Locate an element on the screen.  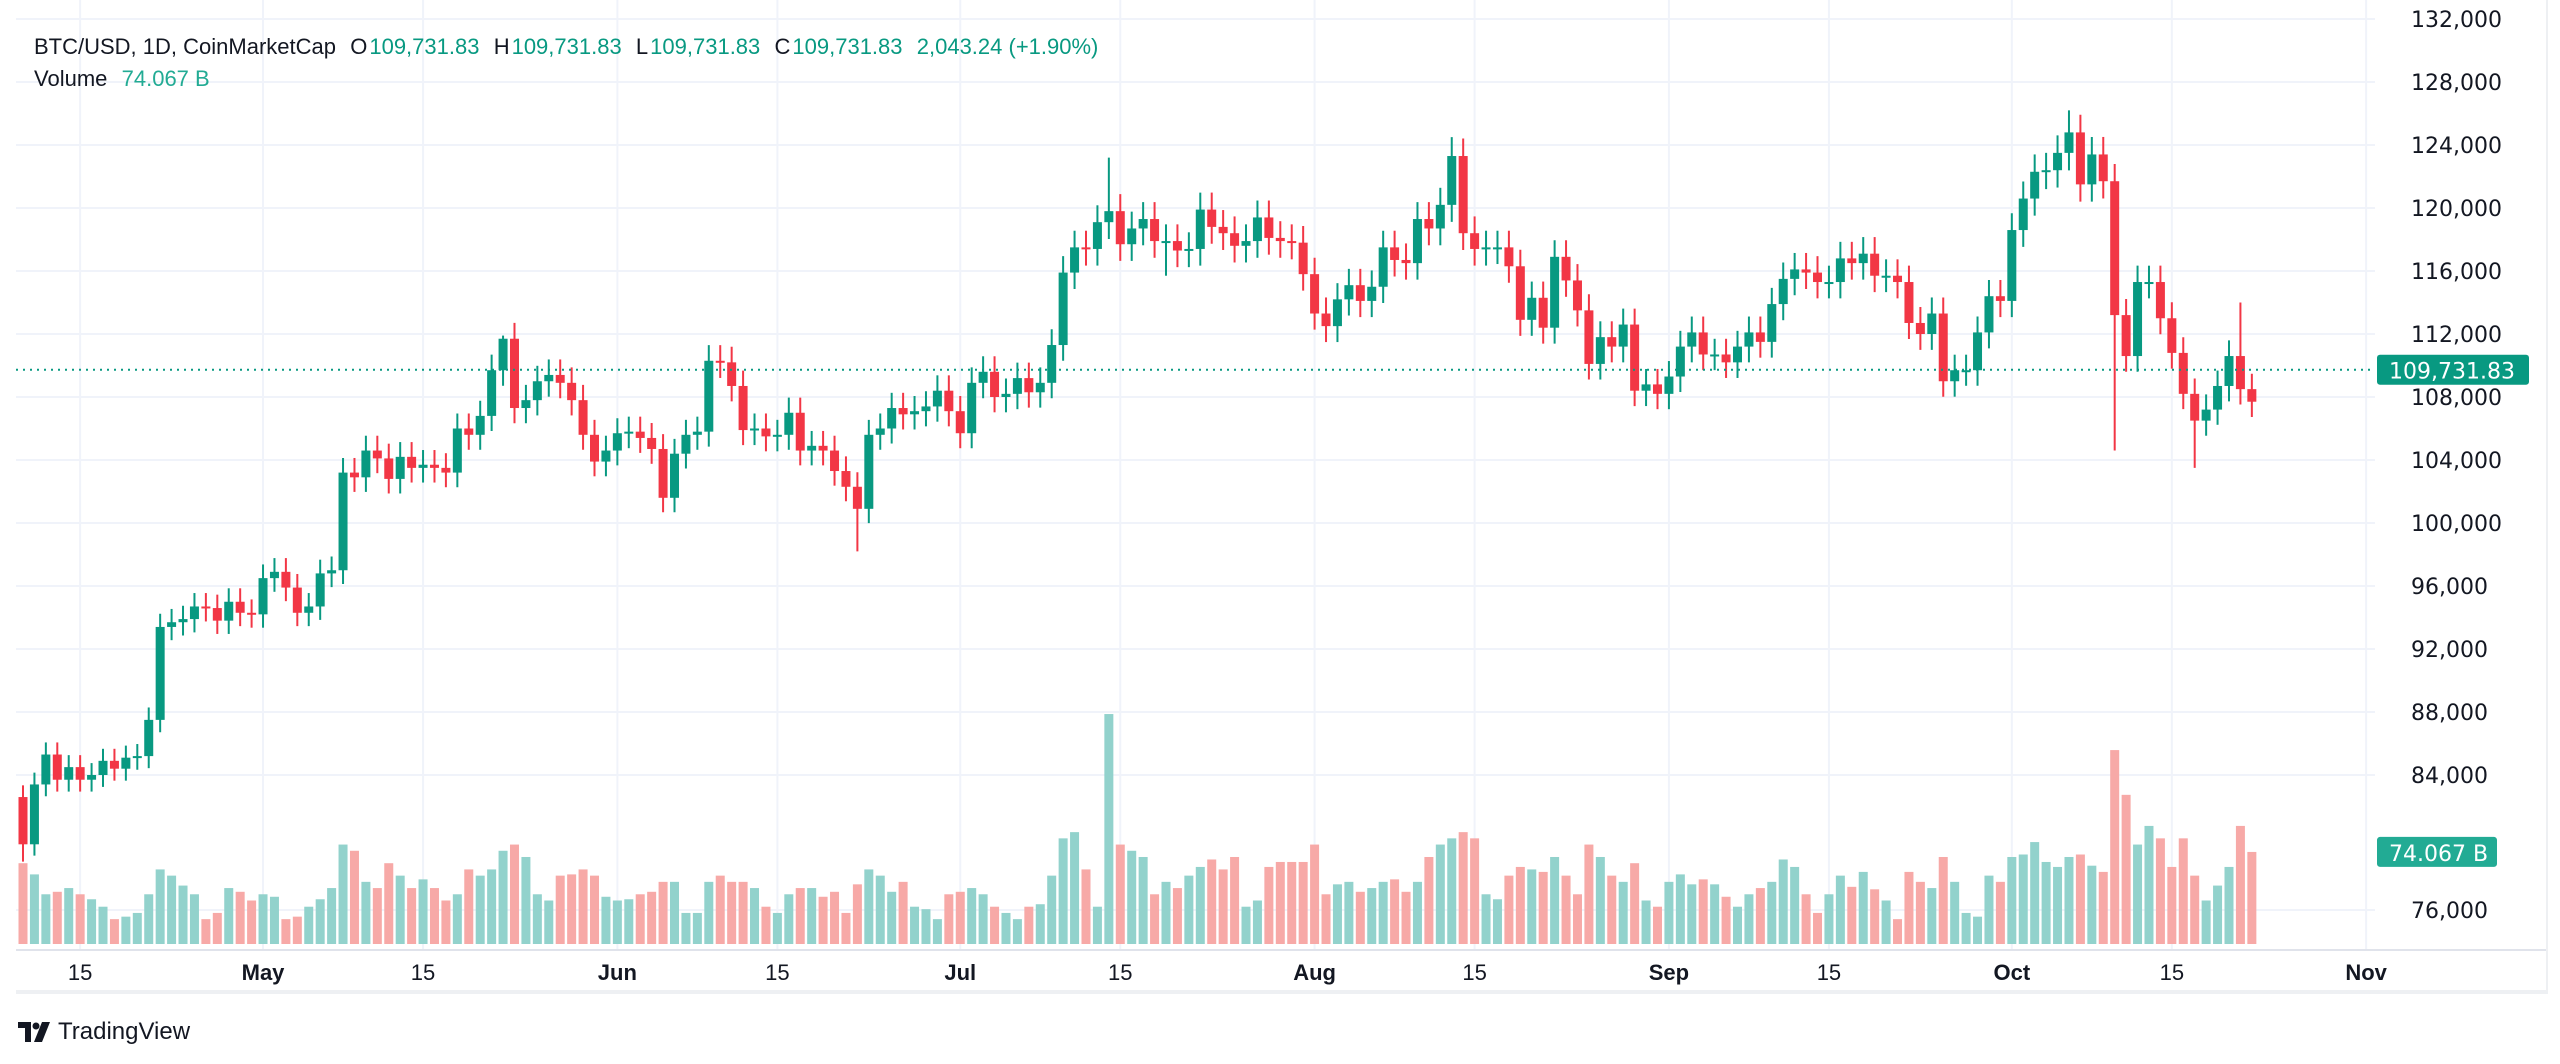
price-axis is located at coordinates (2460, 475).